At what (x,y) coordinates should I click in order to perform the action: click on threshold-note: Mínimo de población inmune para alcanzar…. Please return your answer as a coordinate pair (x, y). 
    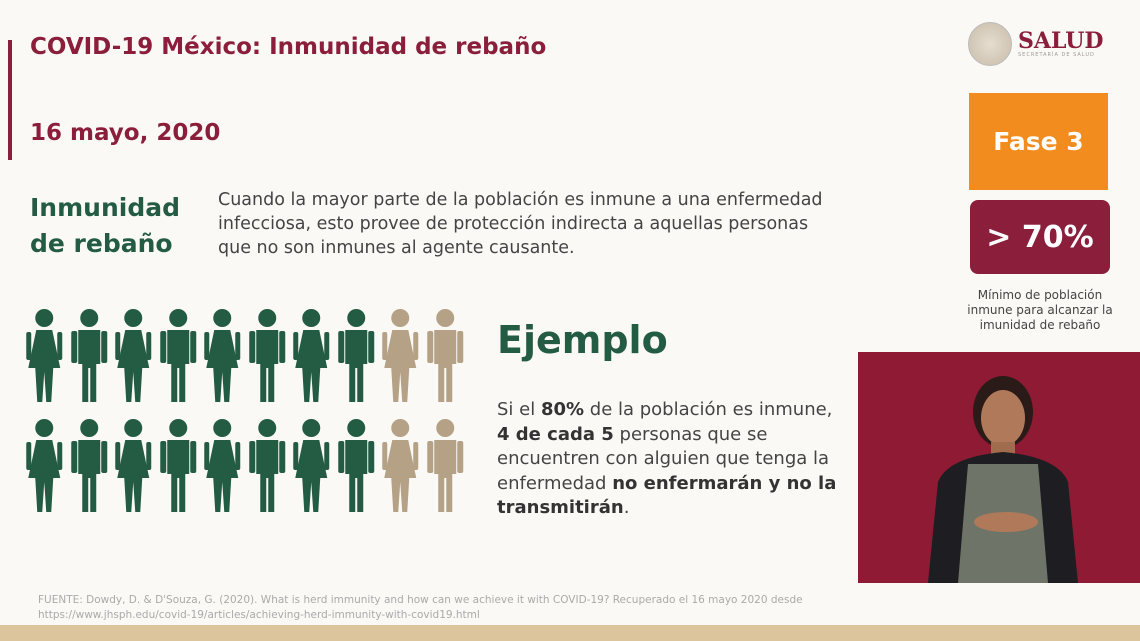
    Looking at the image, I should click on (1040, 310).